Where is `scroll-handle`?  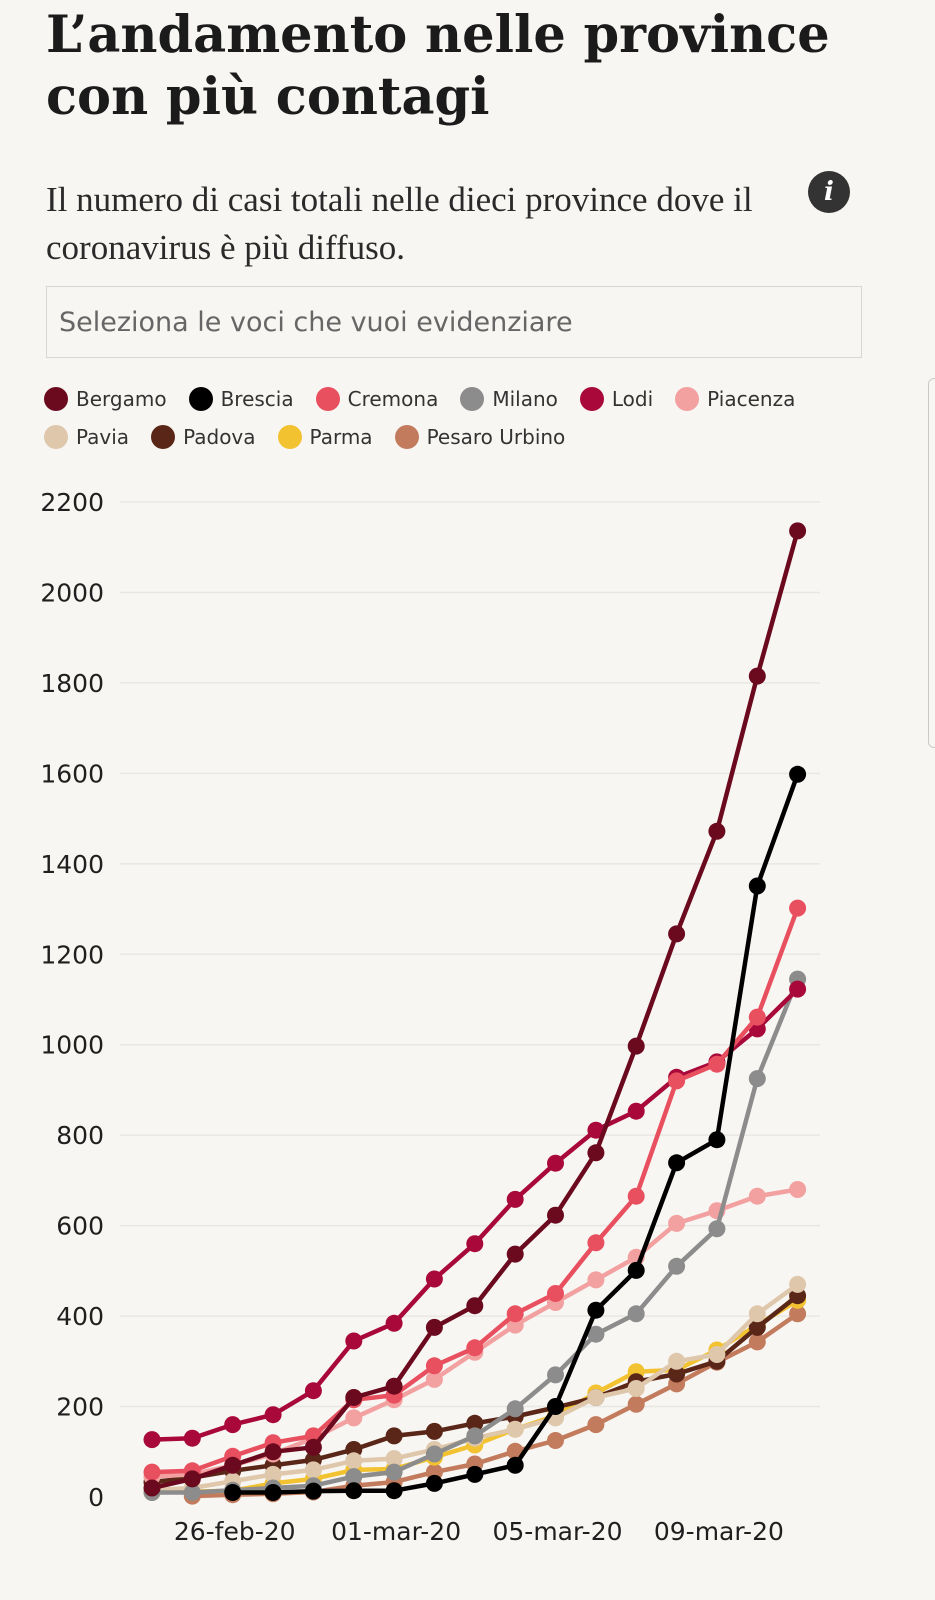 scroll-handle is located at coordinates (931, 563).